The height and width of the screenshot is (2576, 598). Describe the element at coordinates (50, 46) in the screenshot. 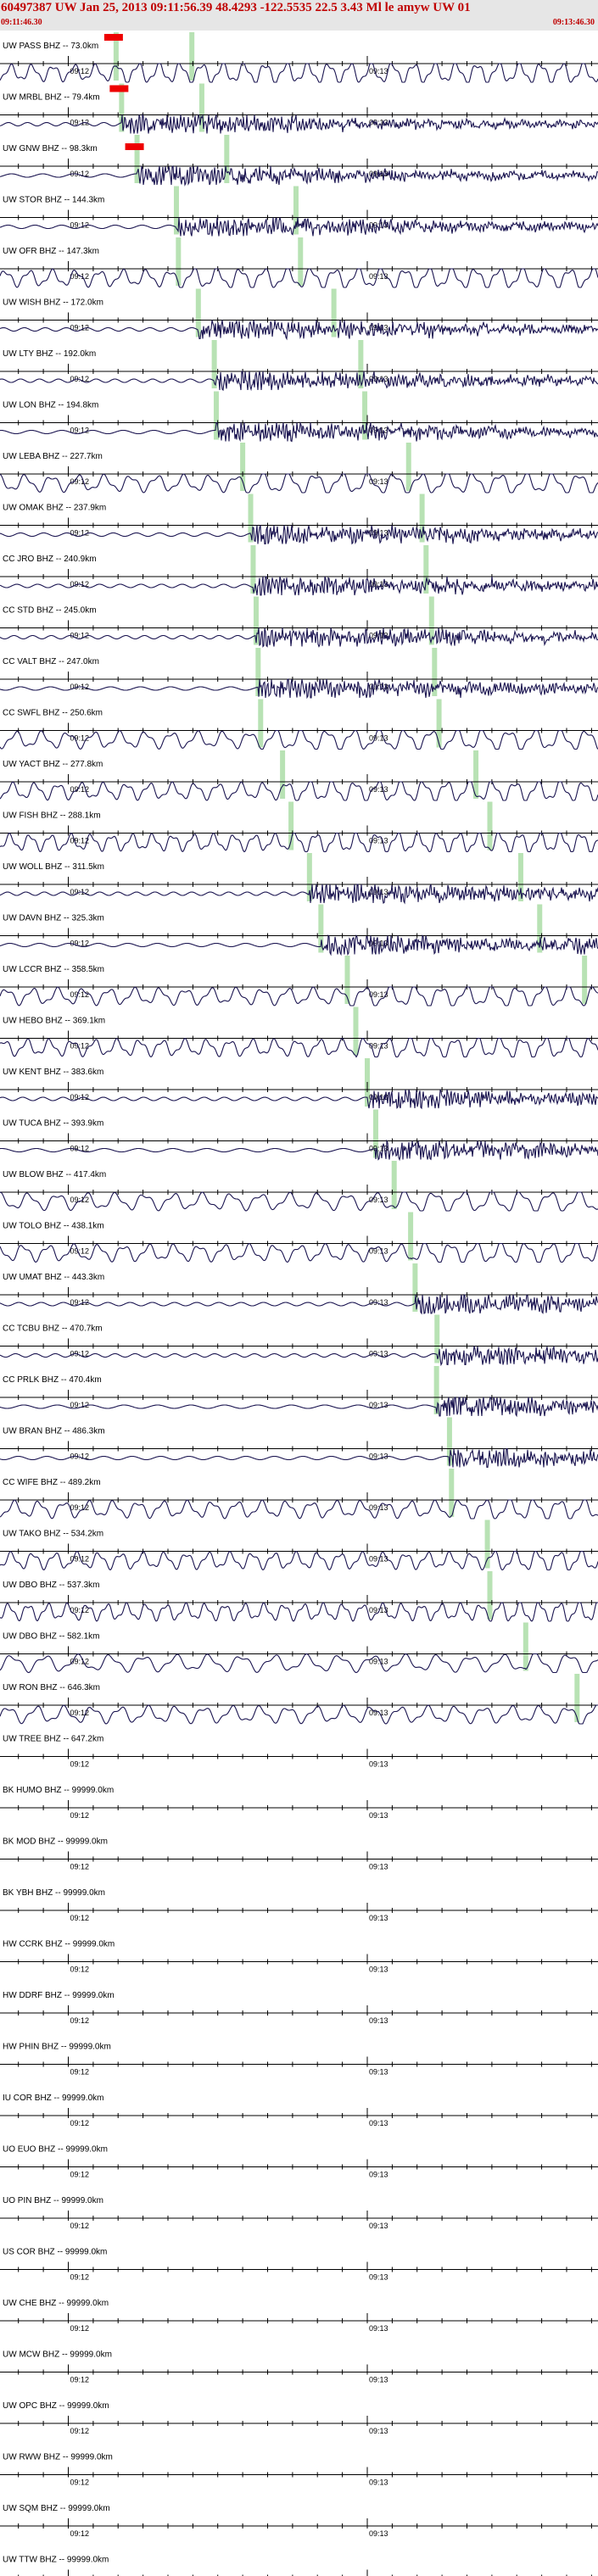

I see `station-label: UW PASS BHZ -- 73.0km` at that location.